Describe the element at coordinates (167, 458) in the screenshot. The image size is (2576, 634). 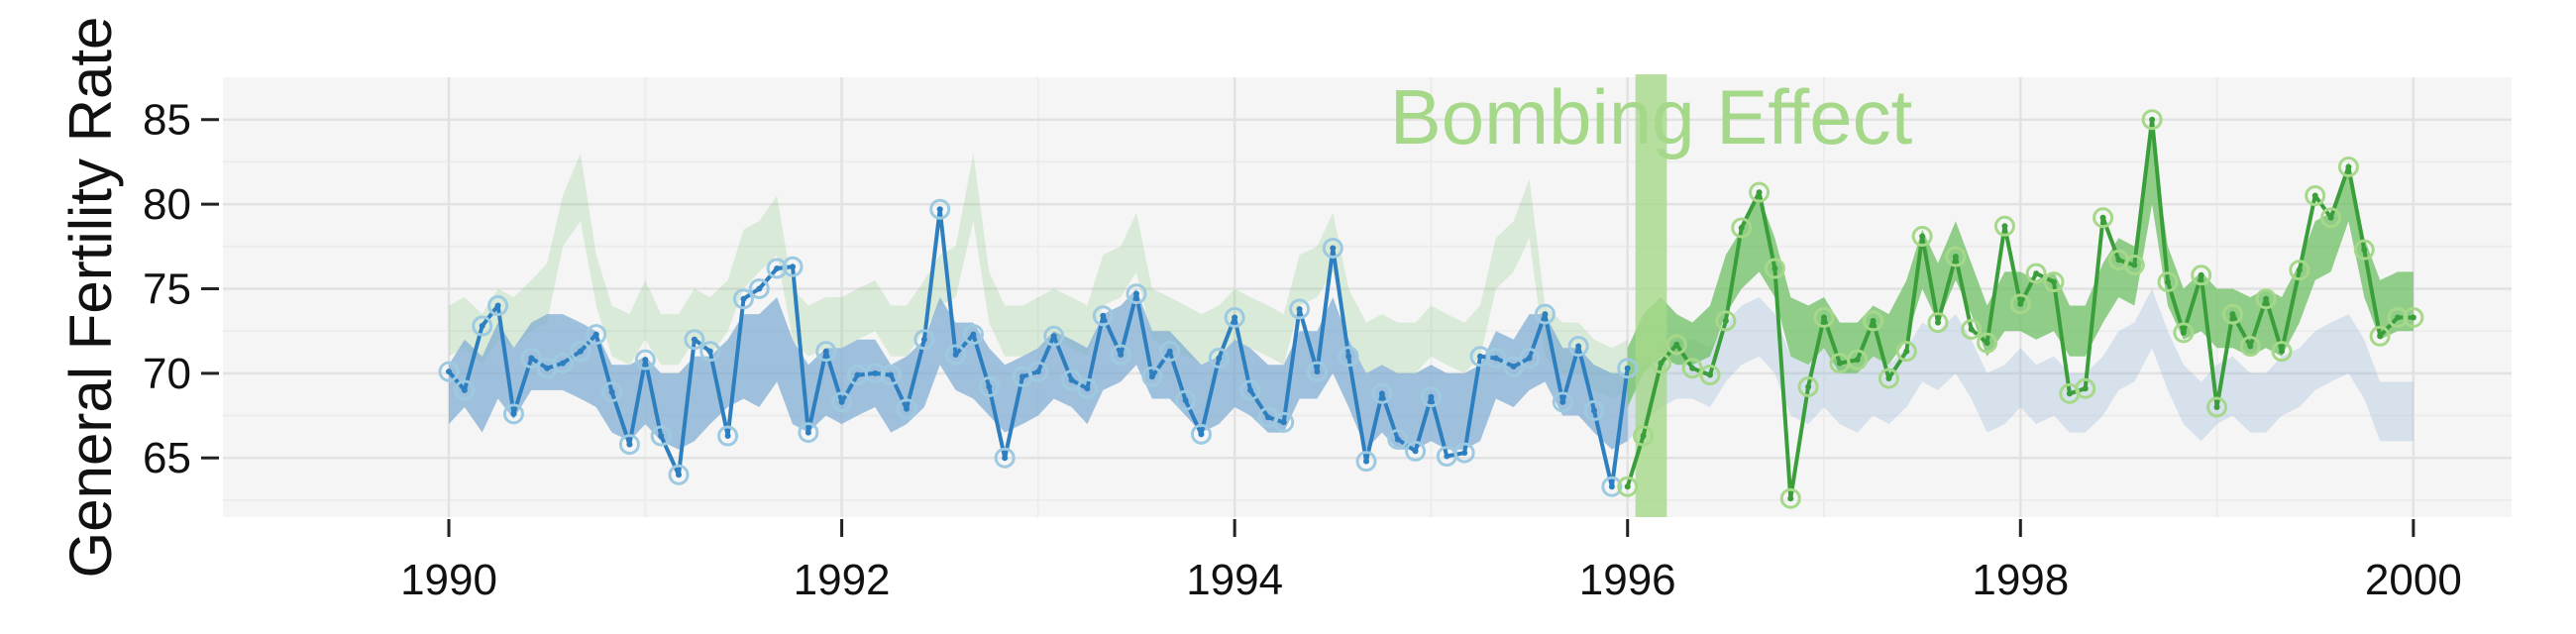
I see `y-tick-label: 65` at that location.